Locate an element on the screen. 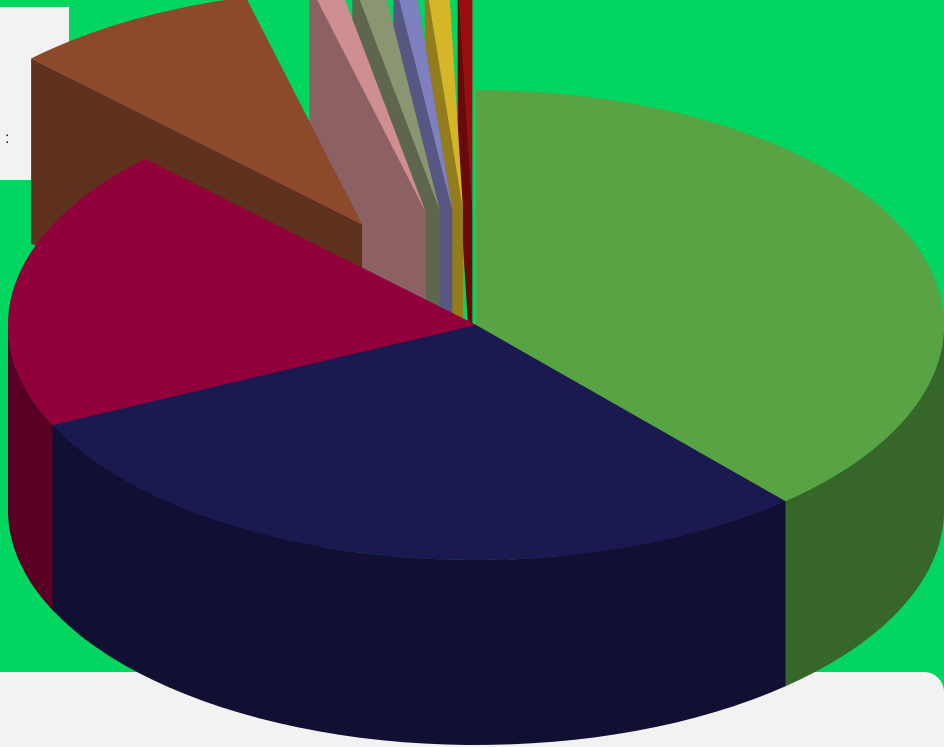  legend-text: : is located at coordinates (7, 138).